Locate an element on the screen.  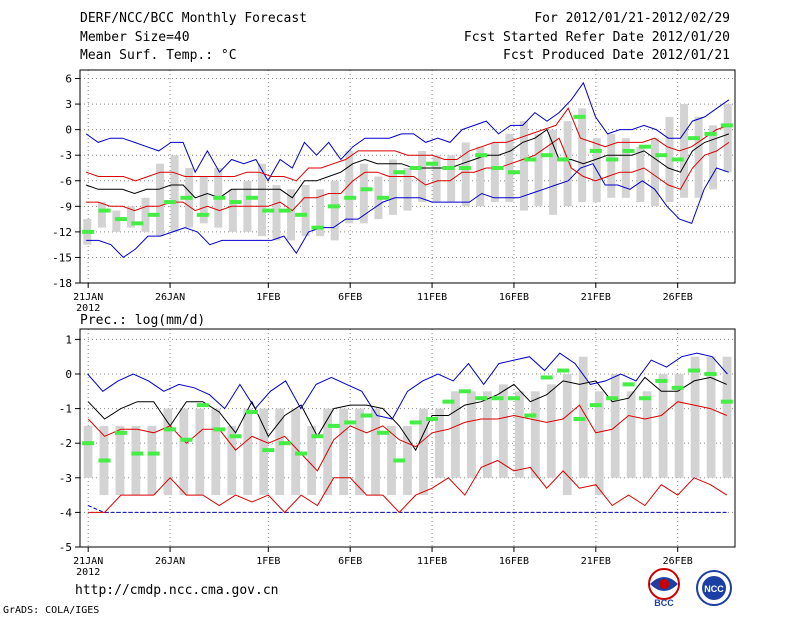
temp-xtick-sublabel: 2012 is located at coordinates (88, 308).